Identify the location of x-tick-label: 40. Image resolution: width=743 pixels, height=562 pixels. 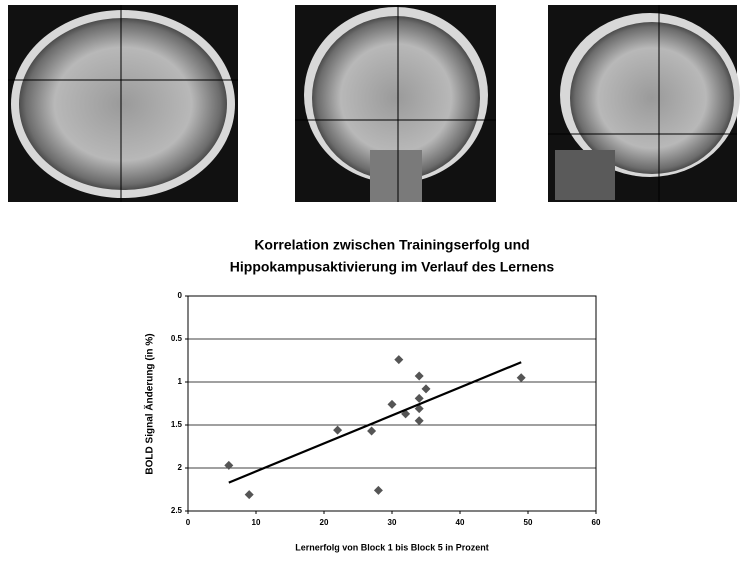
(460, 522).